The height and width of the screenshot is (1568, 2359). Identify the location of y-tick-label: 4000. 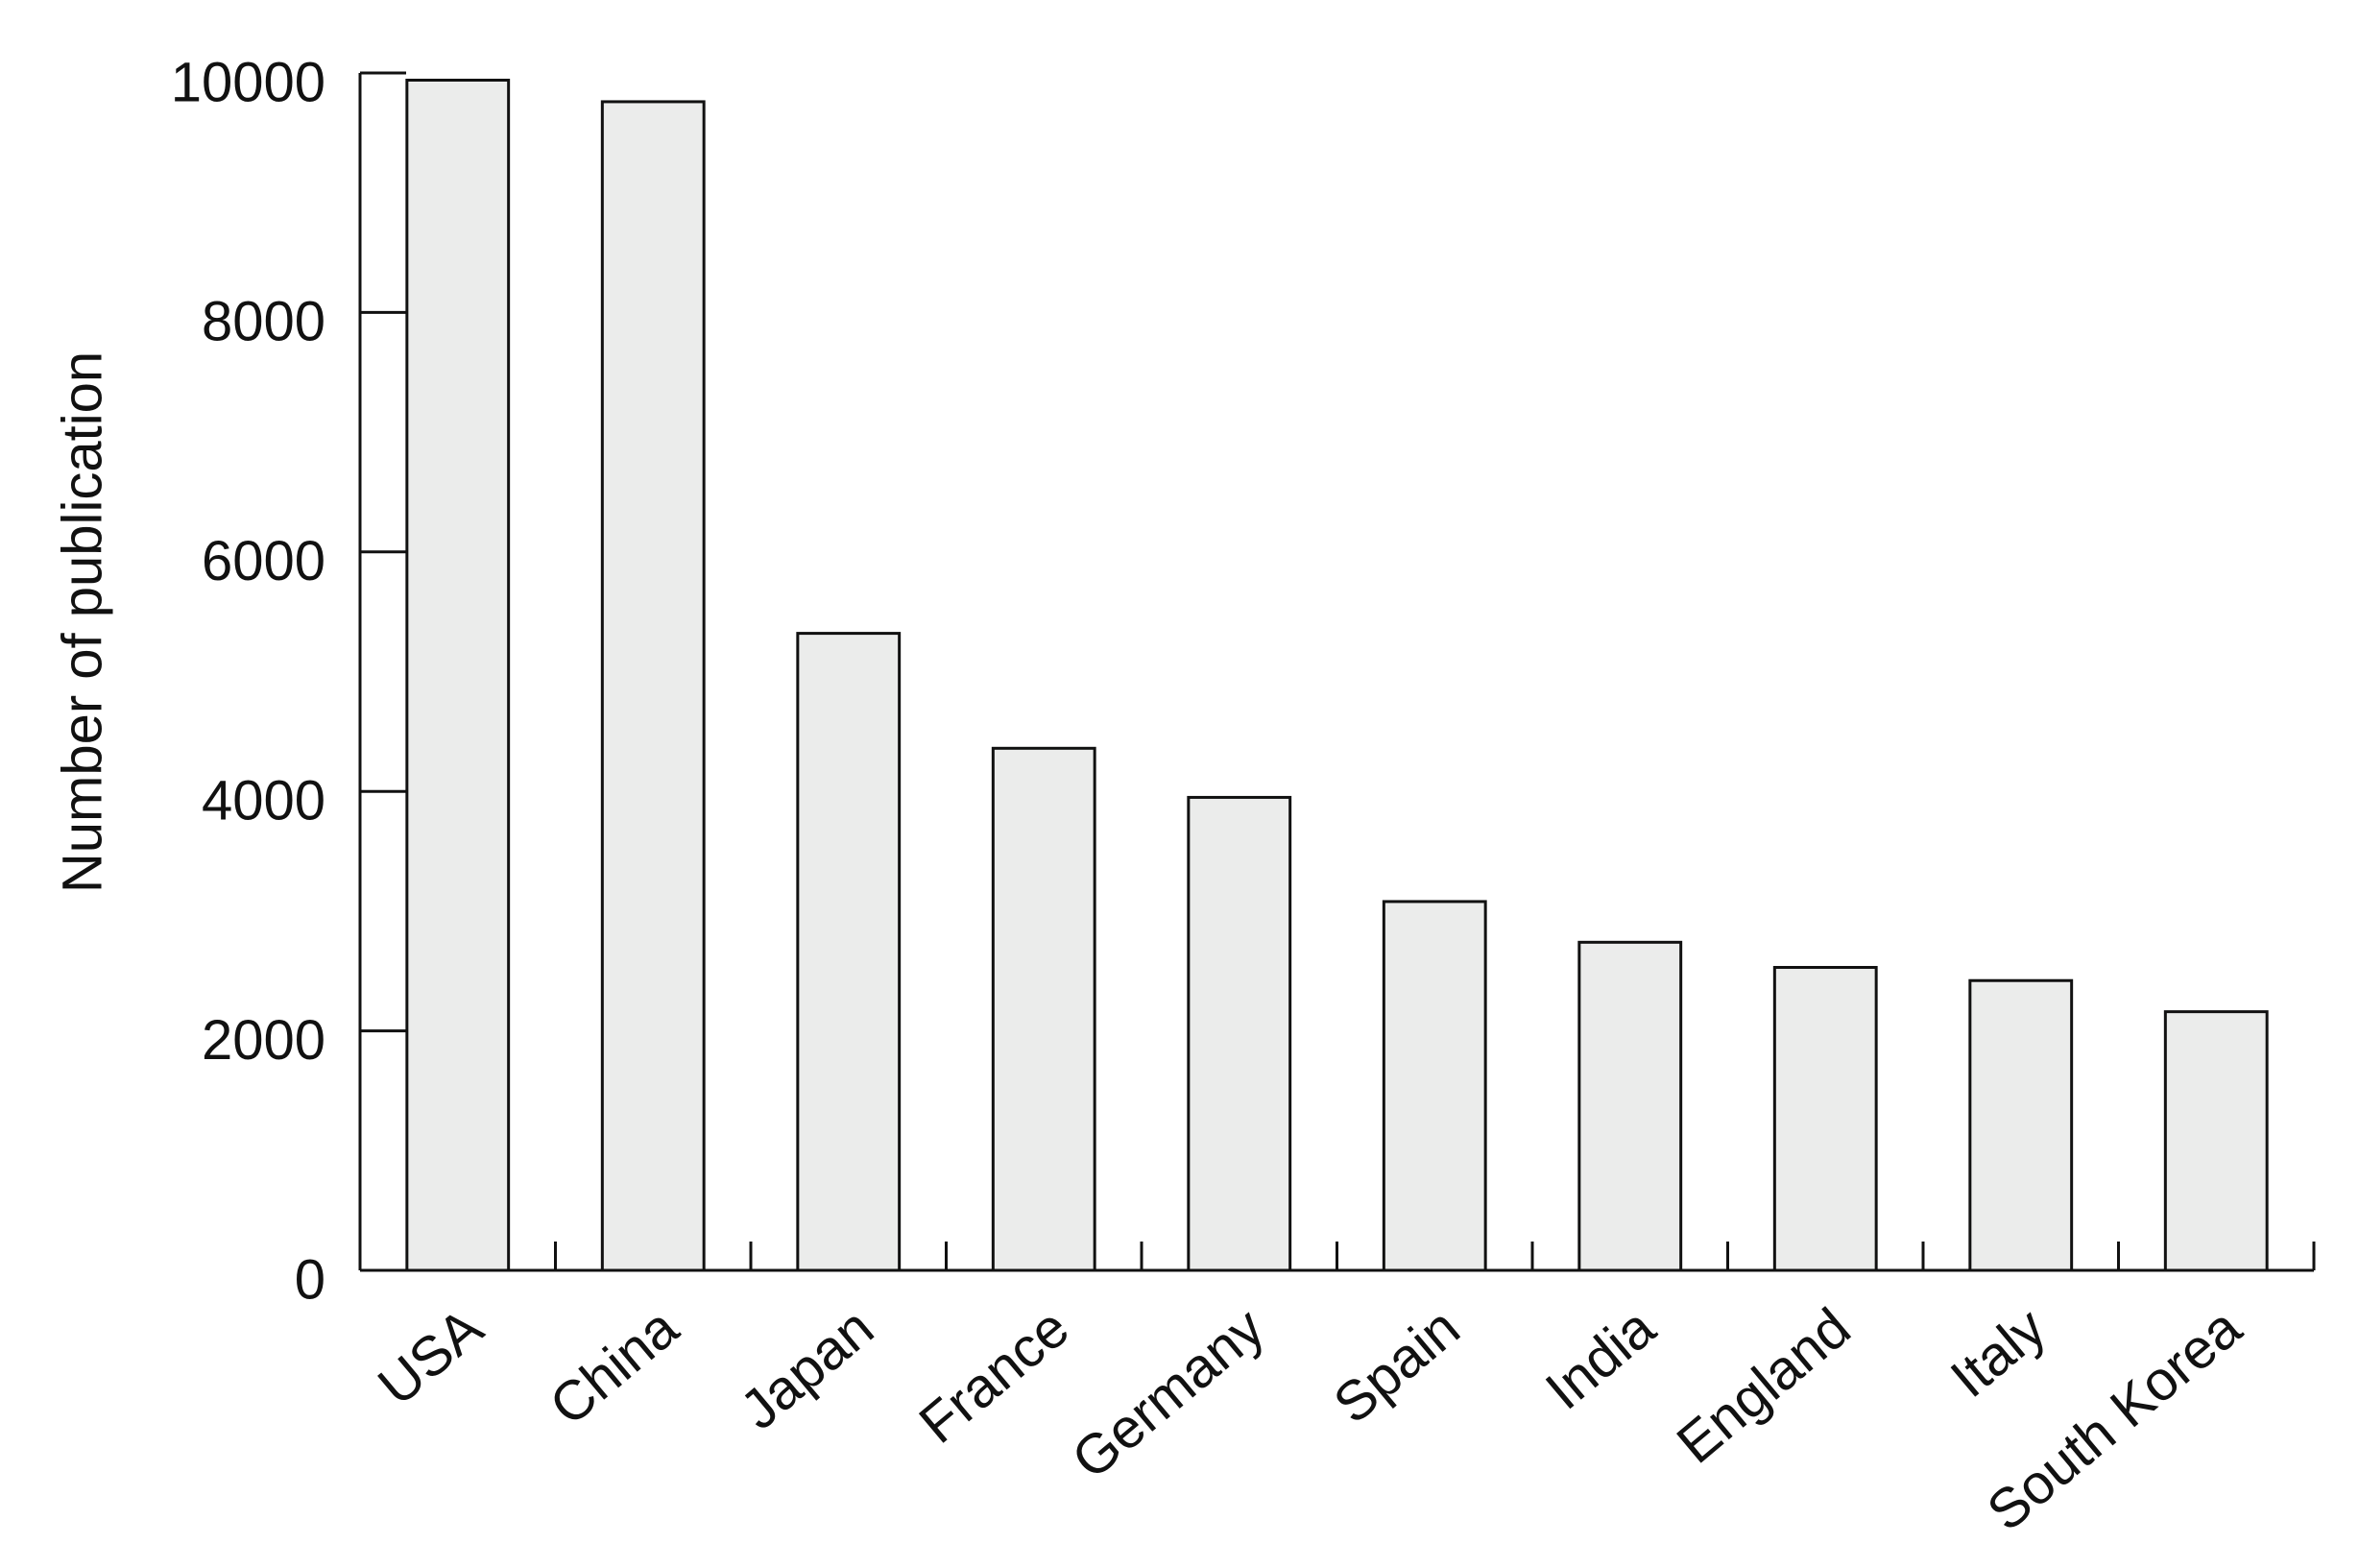
(263, 801).